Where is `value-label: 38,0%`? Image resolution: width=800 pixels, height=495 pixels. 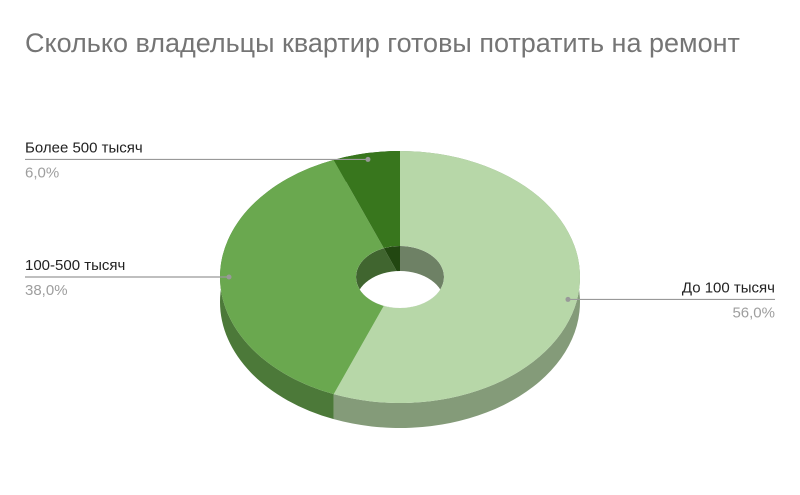
value-label: 38,0% is located at coordinates (46, 290).